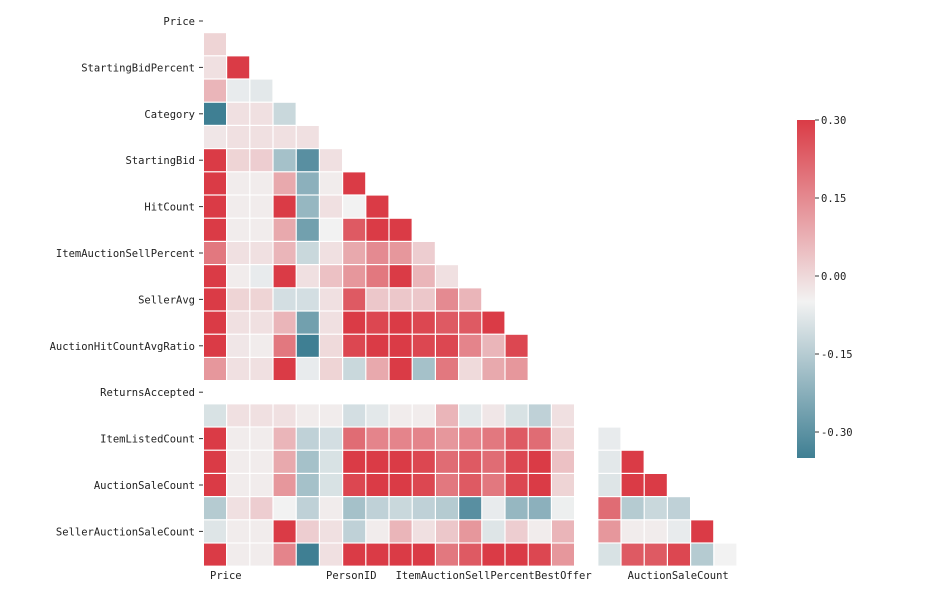  What do you see at coordinates (147, 393) in the screenshot?
I see `y-tick-label: ReturnsAccepted` at bounding box center [147, 393].